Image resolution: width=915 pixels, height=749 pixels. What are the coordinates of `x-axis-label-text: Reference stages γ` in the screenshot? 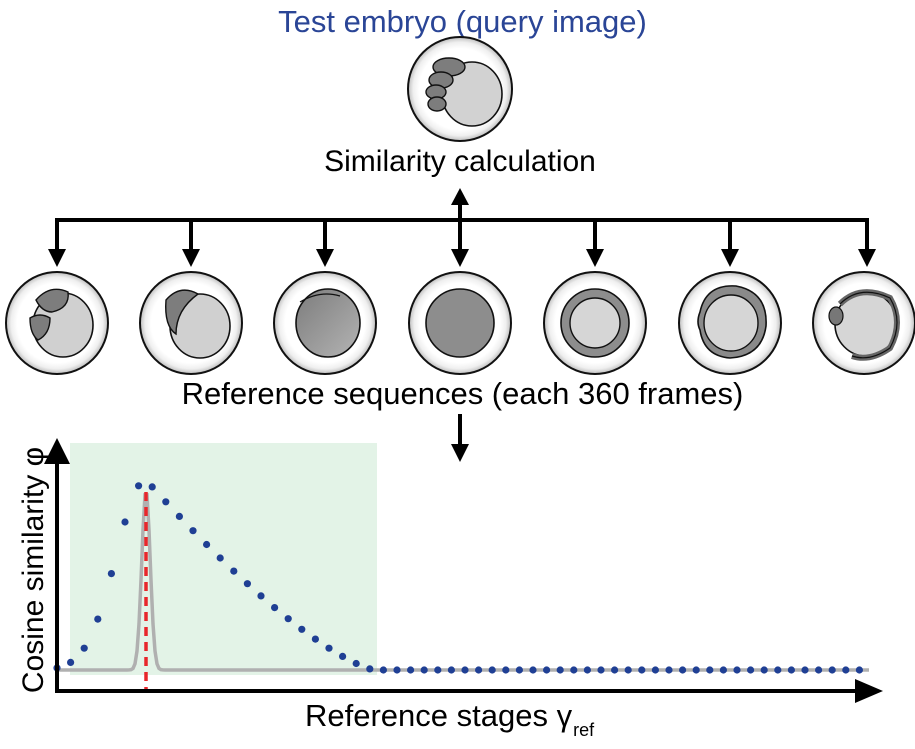 It's located at (439, 715).